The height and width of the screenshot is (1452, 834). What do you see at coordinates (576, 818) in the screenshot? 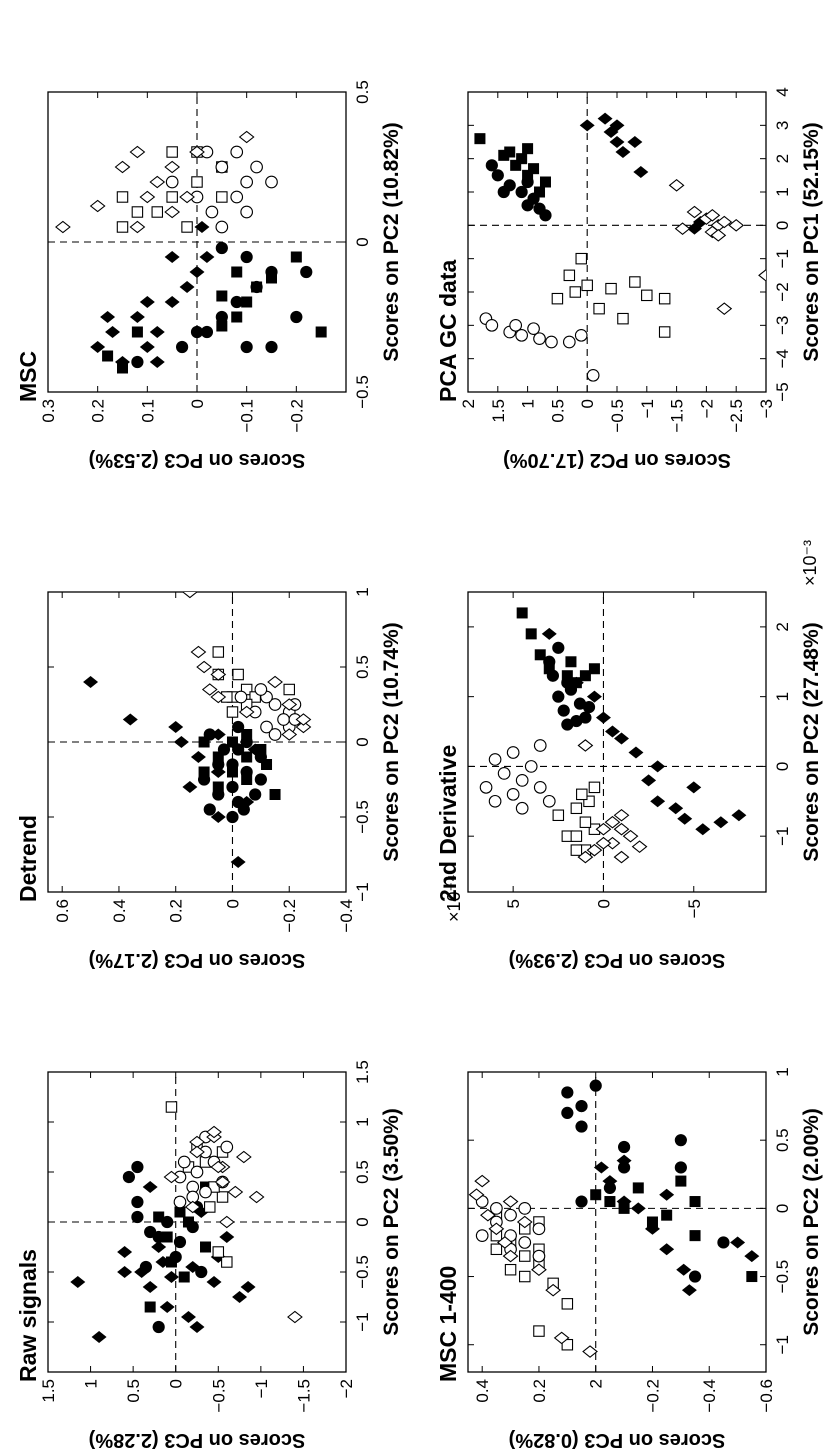
I see `series-open-square` at bounding box center [576, 818].